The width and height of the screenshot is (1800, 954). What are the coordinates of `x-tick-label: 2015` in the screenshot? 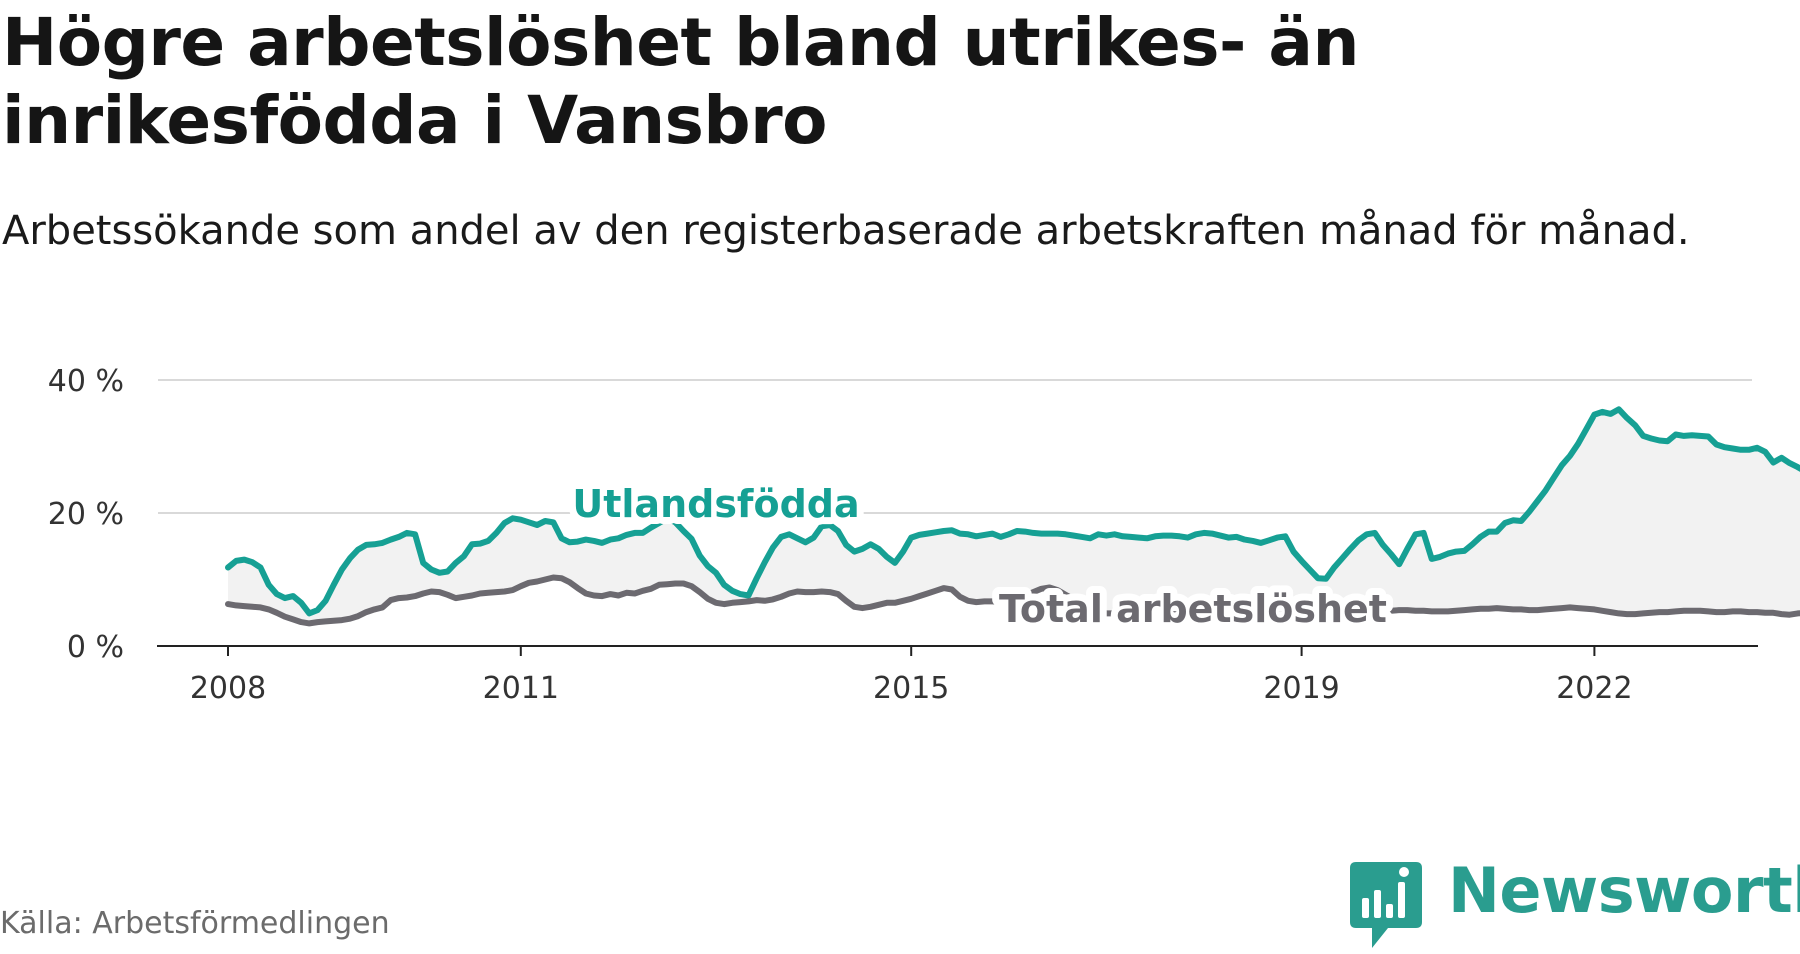 It's located at (911, 688).